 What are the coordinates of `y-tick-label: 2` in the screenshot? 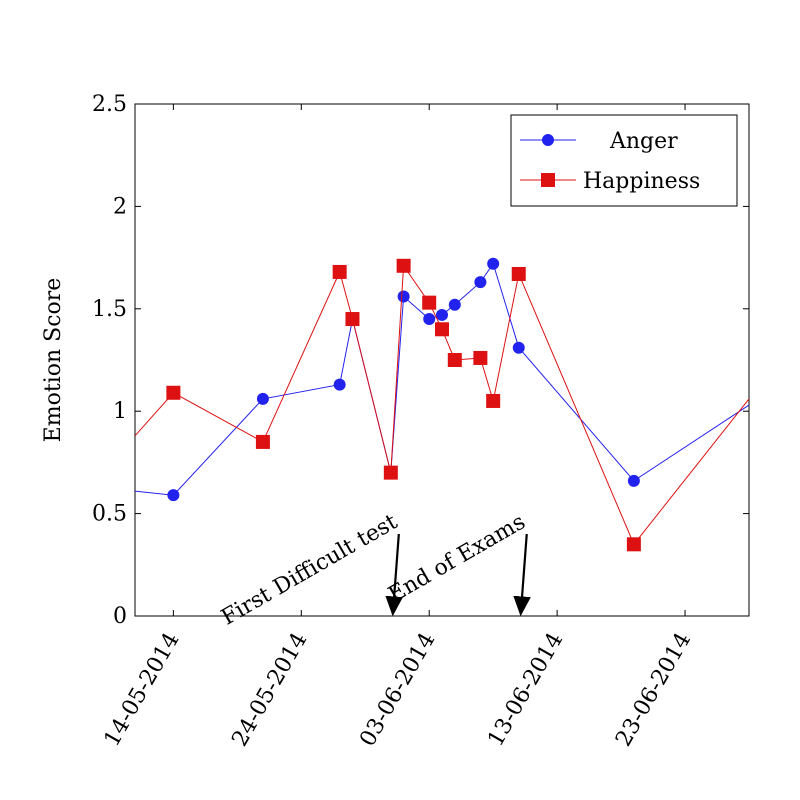 It's located at (120, 206).